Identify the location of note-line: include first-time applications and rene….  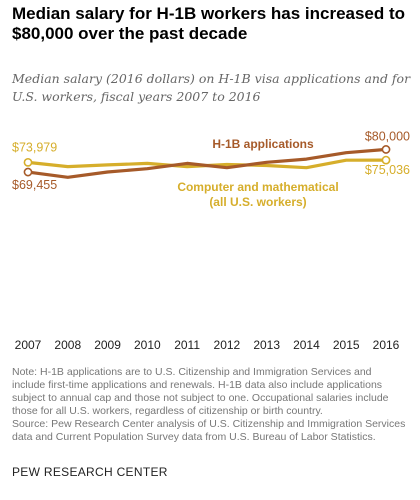
(197, 385).